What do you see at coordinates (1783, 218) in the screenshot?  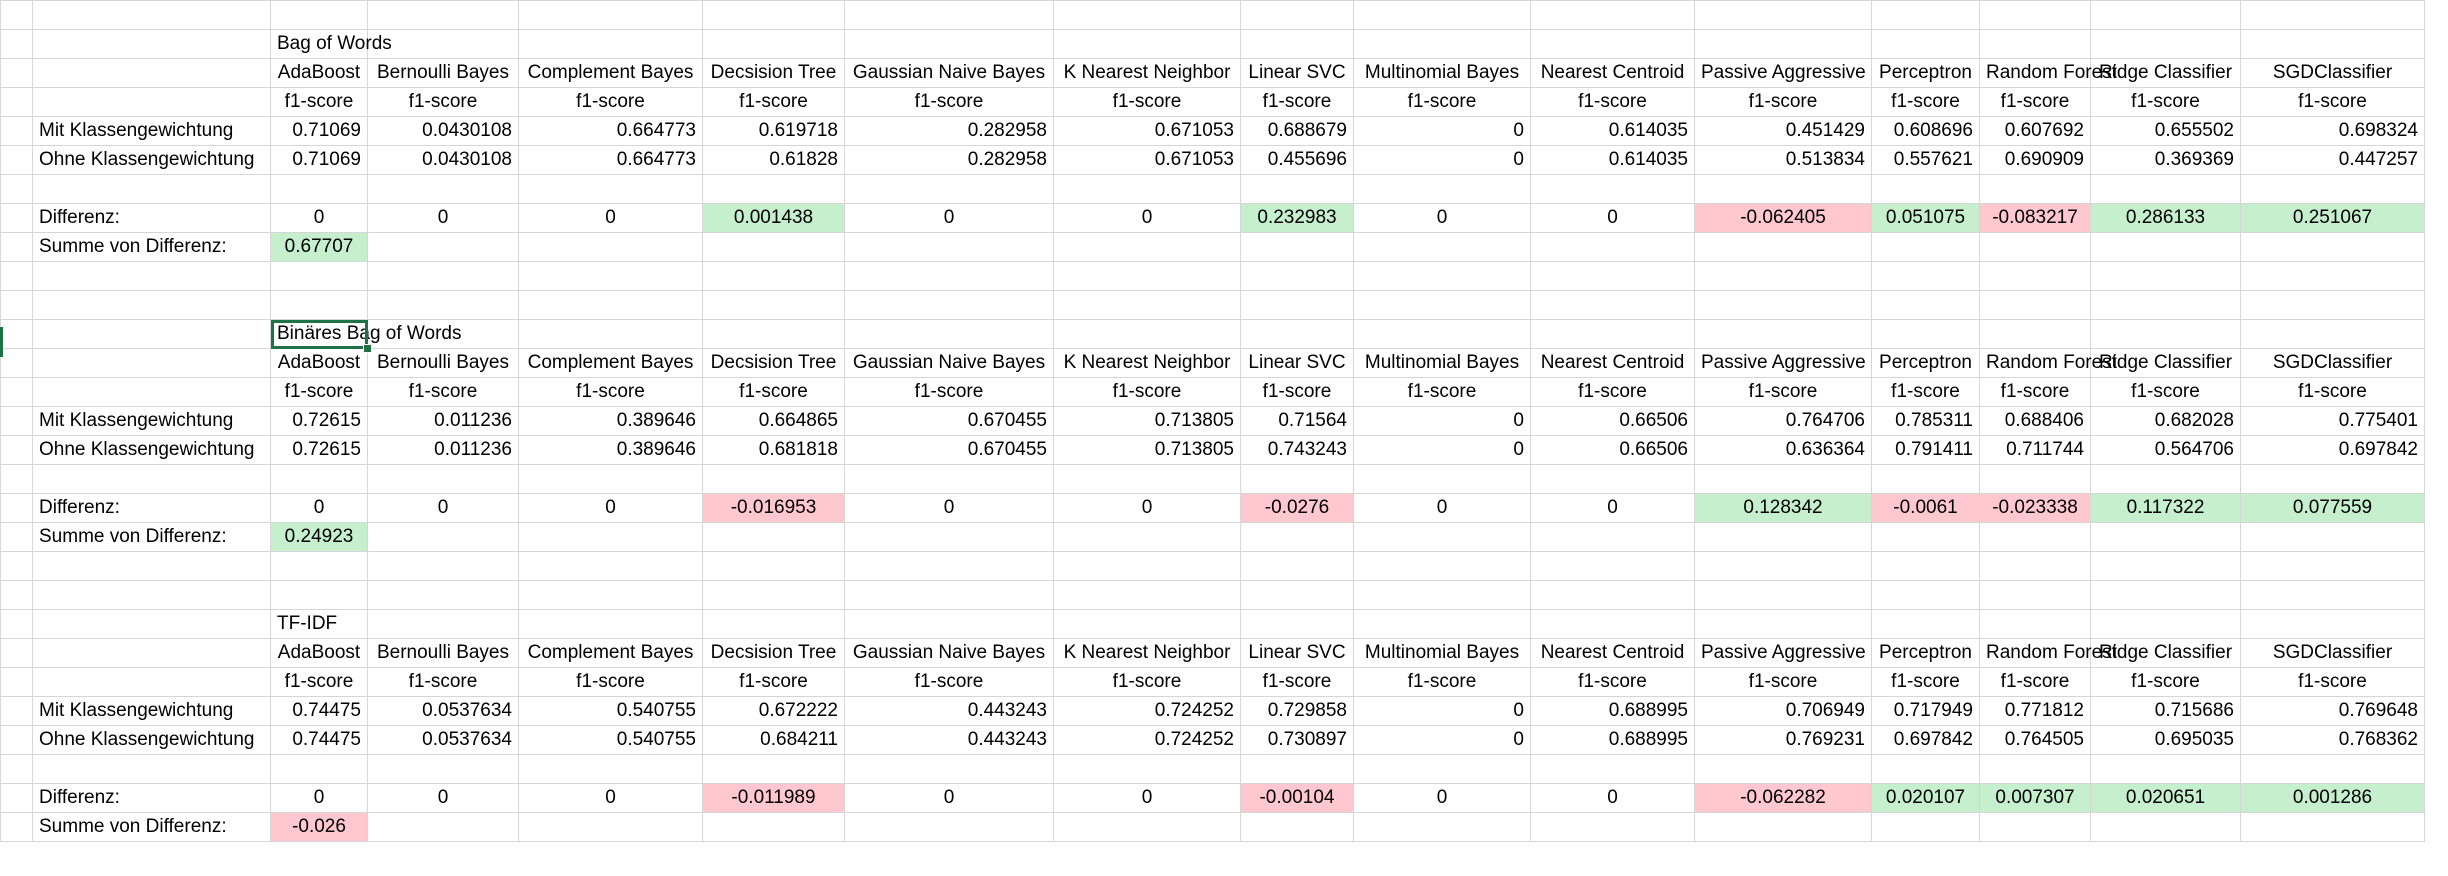 I see `difference-cell: -0.062405` at bounding box center [1783, 218].